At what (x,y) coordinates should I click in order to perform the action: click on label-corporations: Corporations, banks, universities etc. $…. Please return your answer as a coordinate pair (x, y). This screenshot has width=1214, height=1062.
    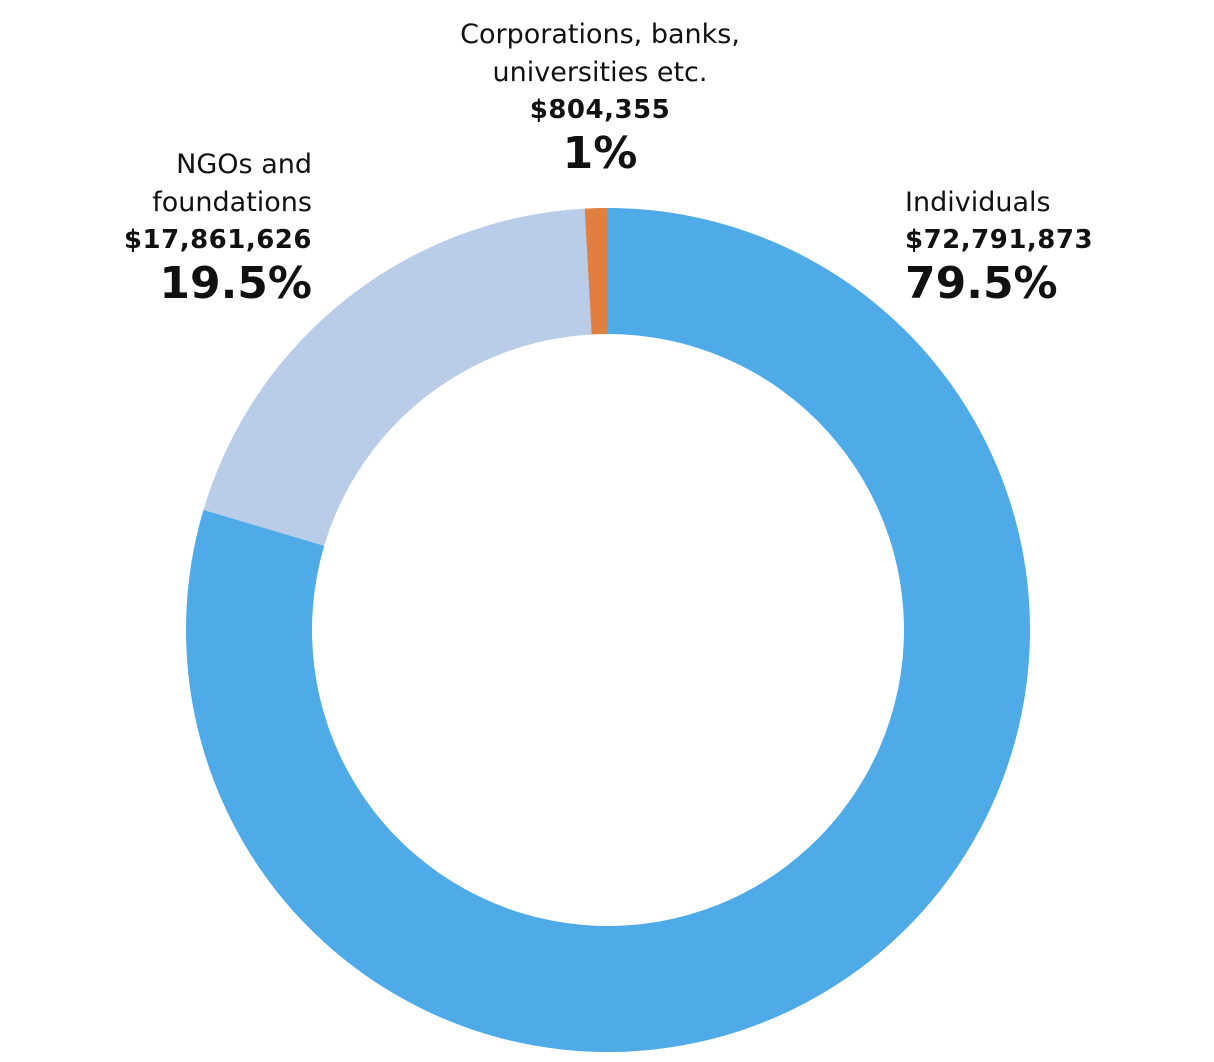
    Looking at the image, I should click on (600, 98).